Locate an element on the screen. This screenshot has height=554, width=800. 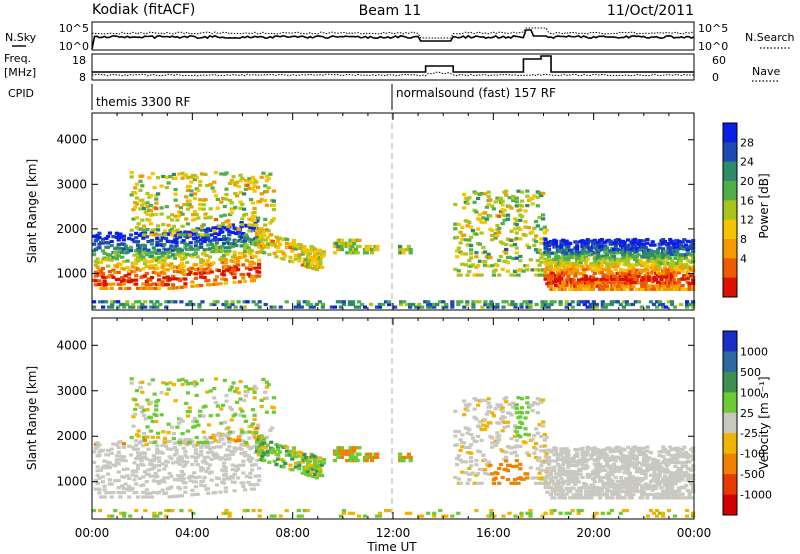
power-colorbar-tick: 12 is located at coordinates (747, 220).